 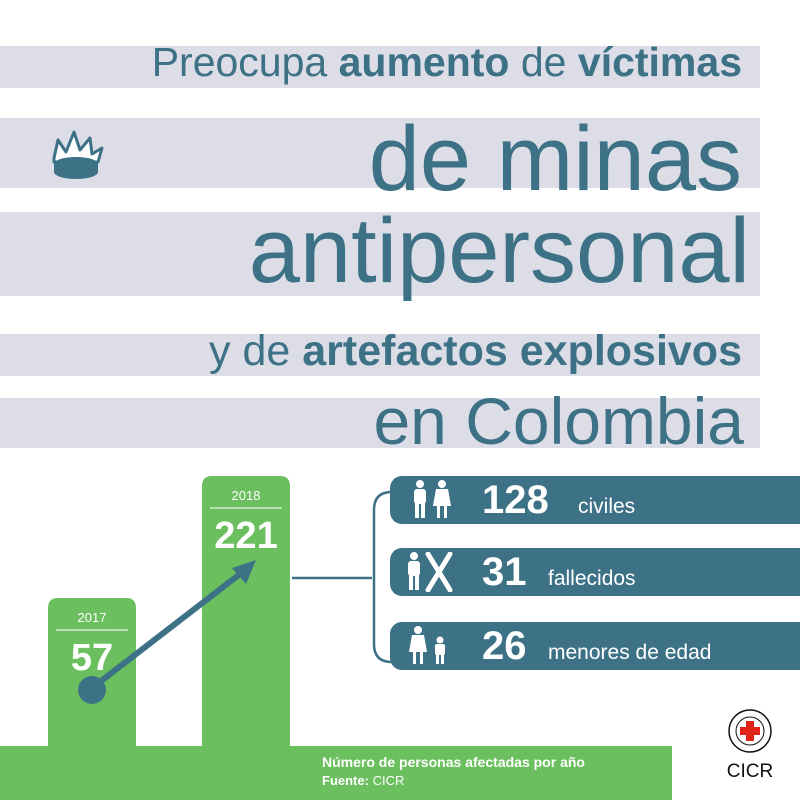 I want to click on title-line-4: y de artefactos explosivos, so click(x=475, y=351).